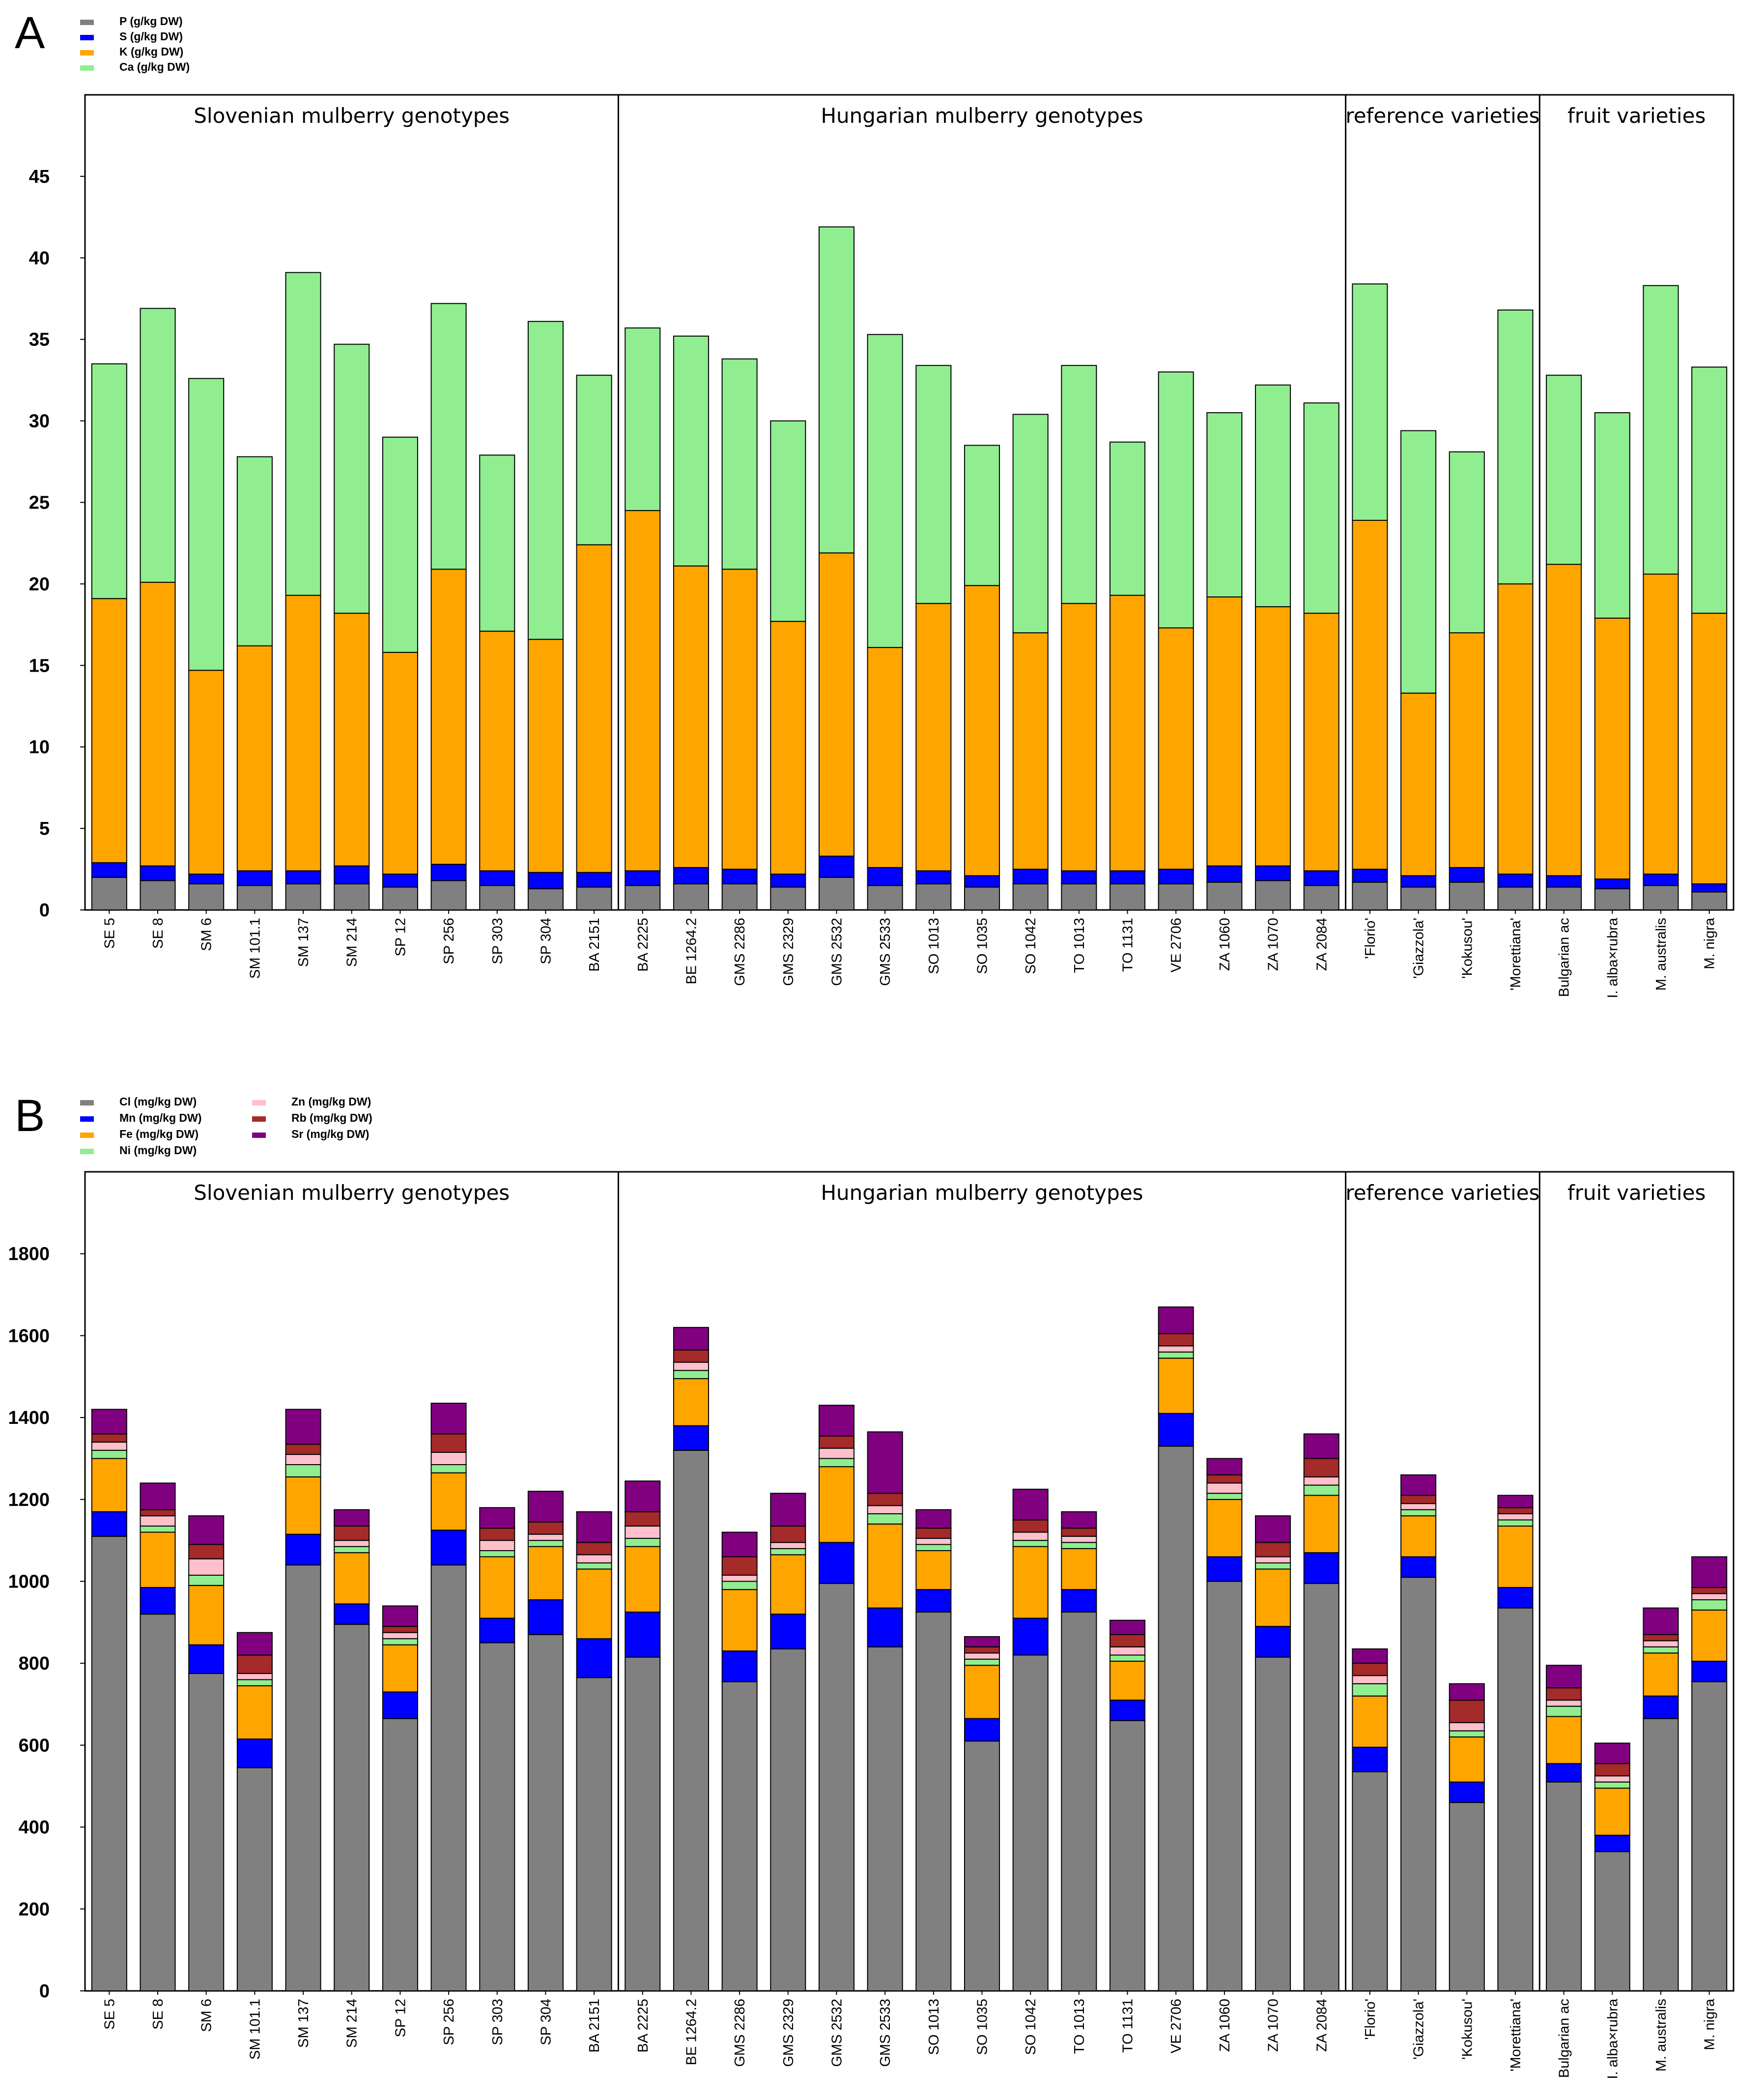  What do you see at coordinates (259, 1135) in the screenshot?
I see `legend-swatch` at bounding box center [259, 1135].